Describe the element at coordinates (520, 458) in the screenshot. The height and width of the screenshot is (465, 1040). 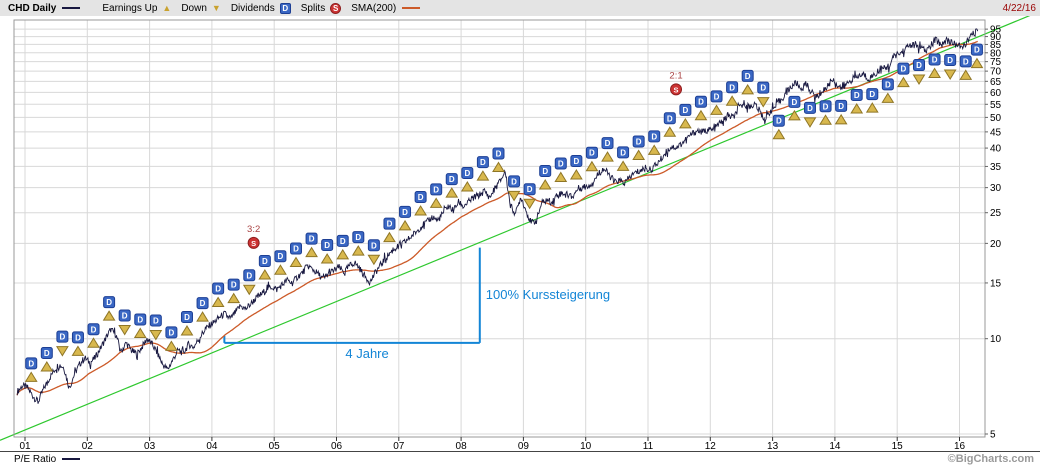
I see `pe-ratio-panel-header: P/E Ratio ©BigCharts.com` at that location.